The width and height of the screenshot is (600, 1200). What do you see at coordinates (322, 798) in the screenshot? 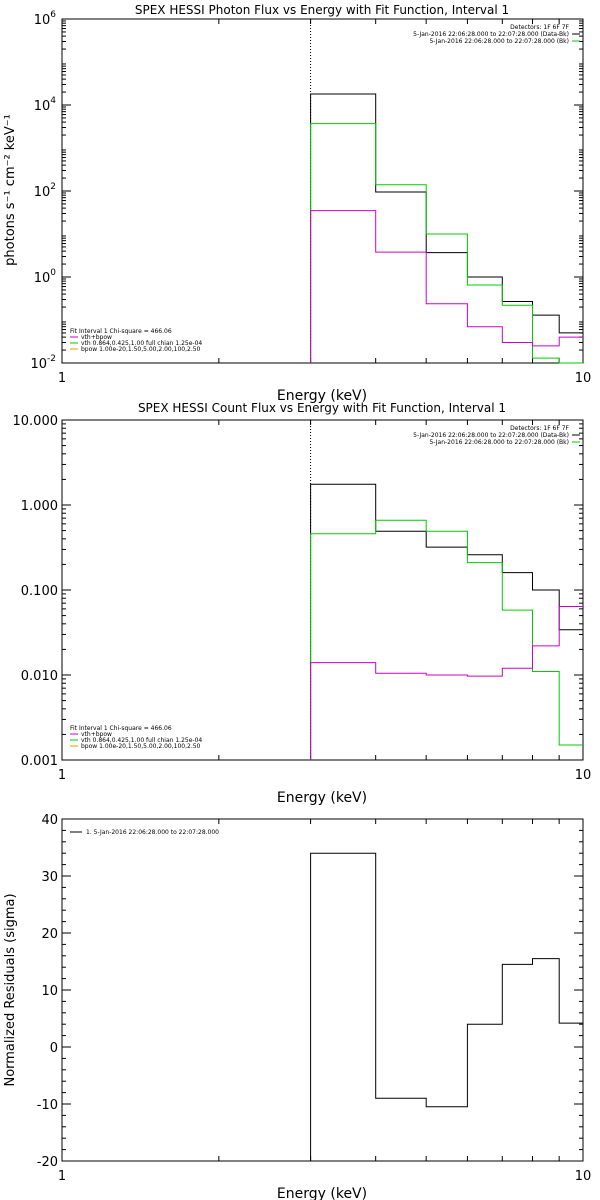
I see `panel2-xlabel: Energy (keV)` at bounding box center [322, 798].